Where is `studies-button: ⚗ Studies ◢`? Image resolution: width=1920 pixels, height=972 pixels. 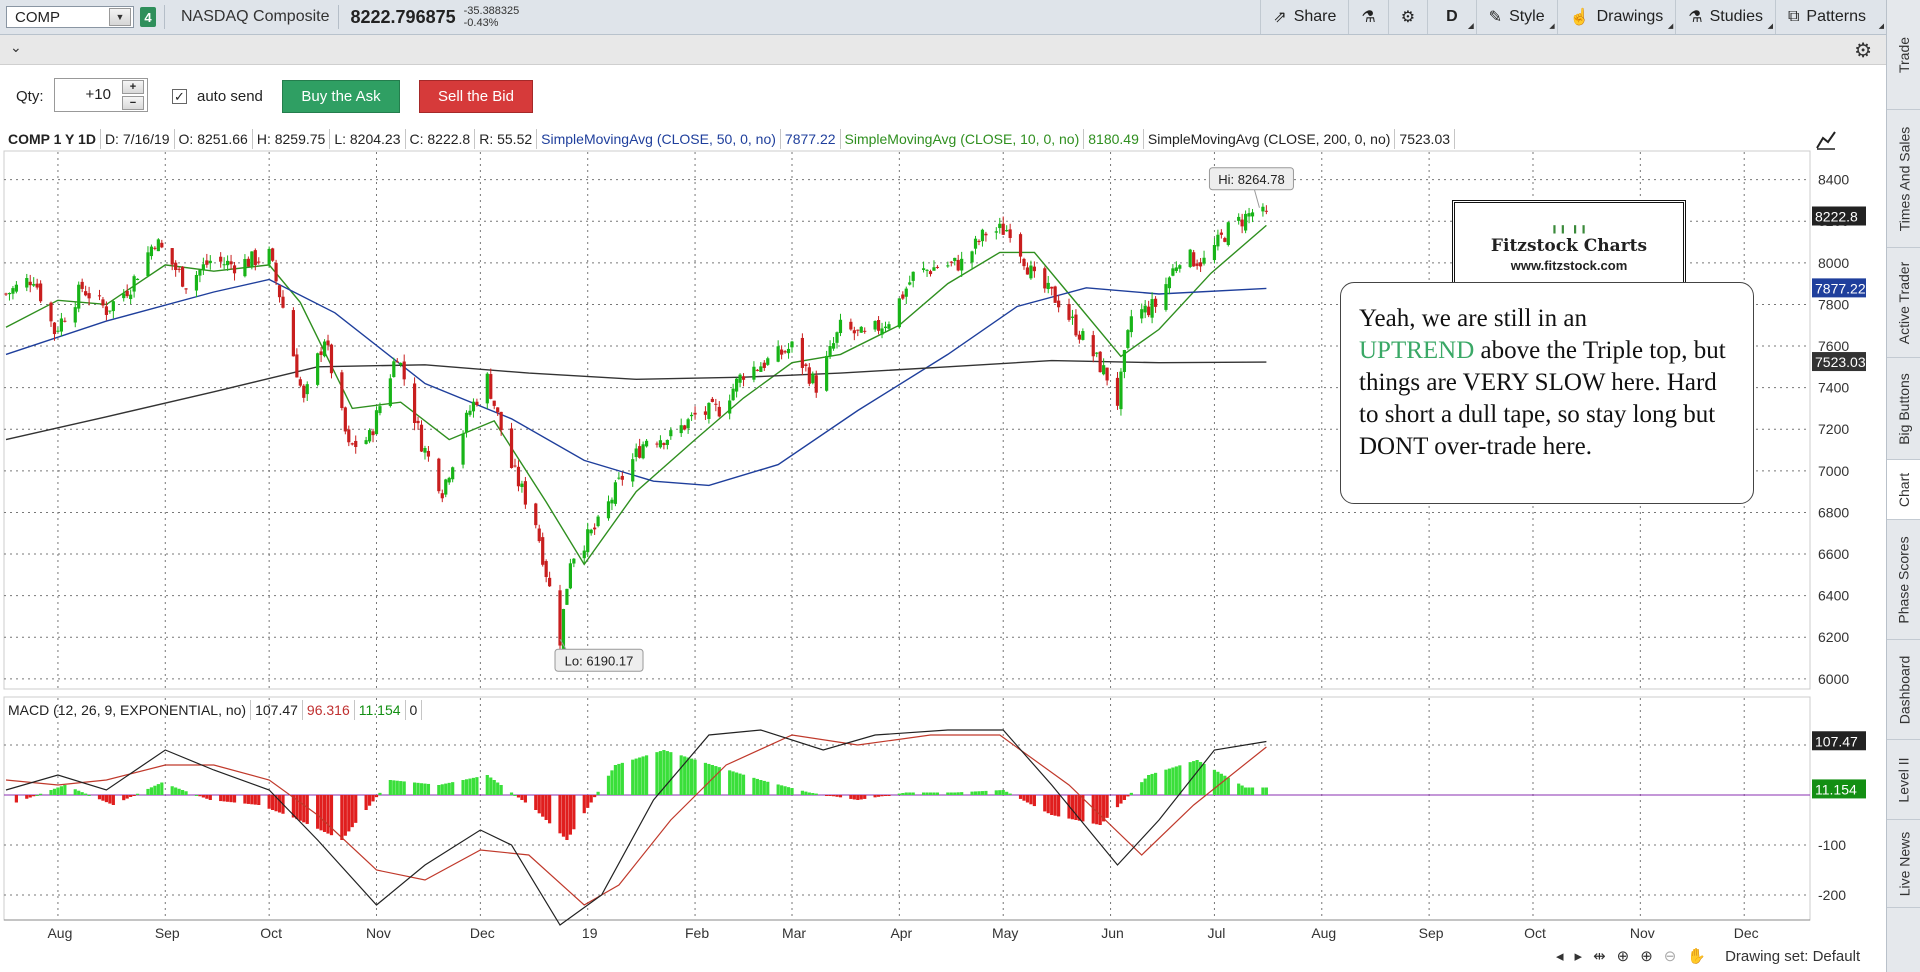
studies-button: ⚗ Studies ◢ is located at coordinates (1725, 17).